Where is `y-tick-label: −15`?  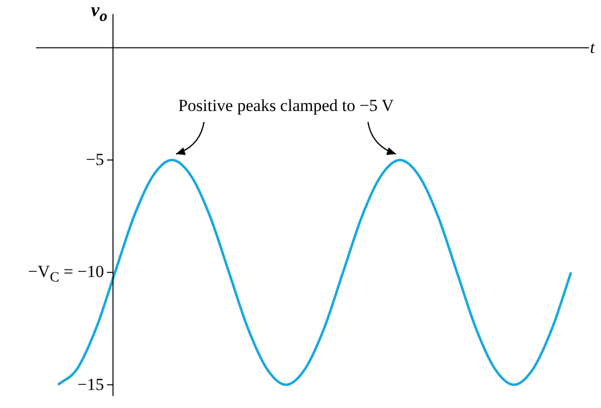
y-tick-label: −15 is located at coordinates (90, 385).